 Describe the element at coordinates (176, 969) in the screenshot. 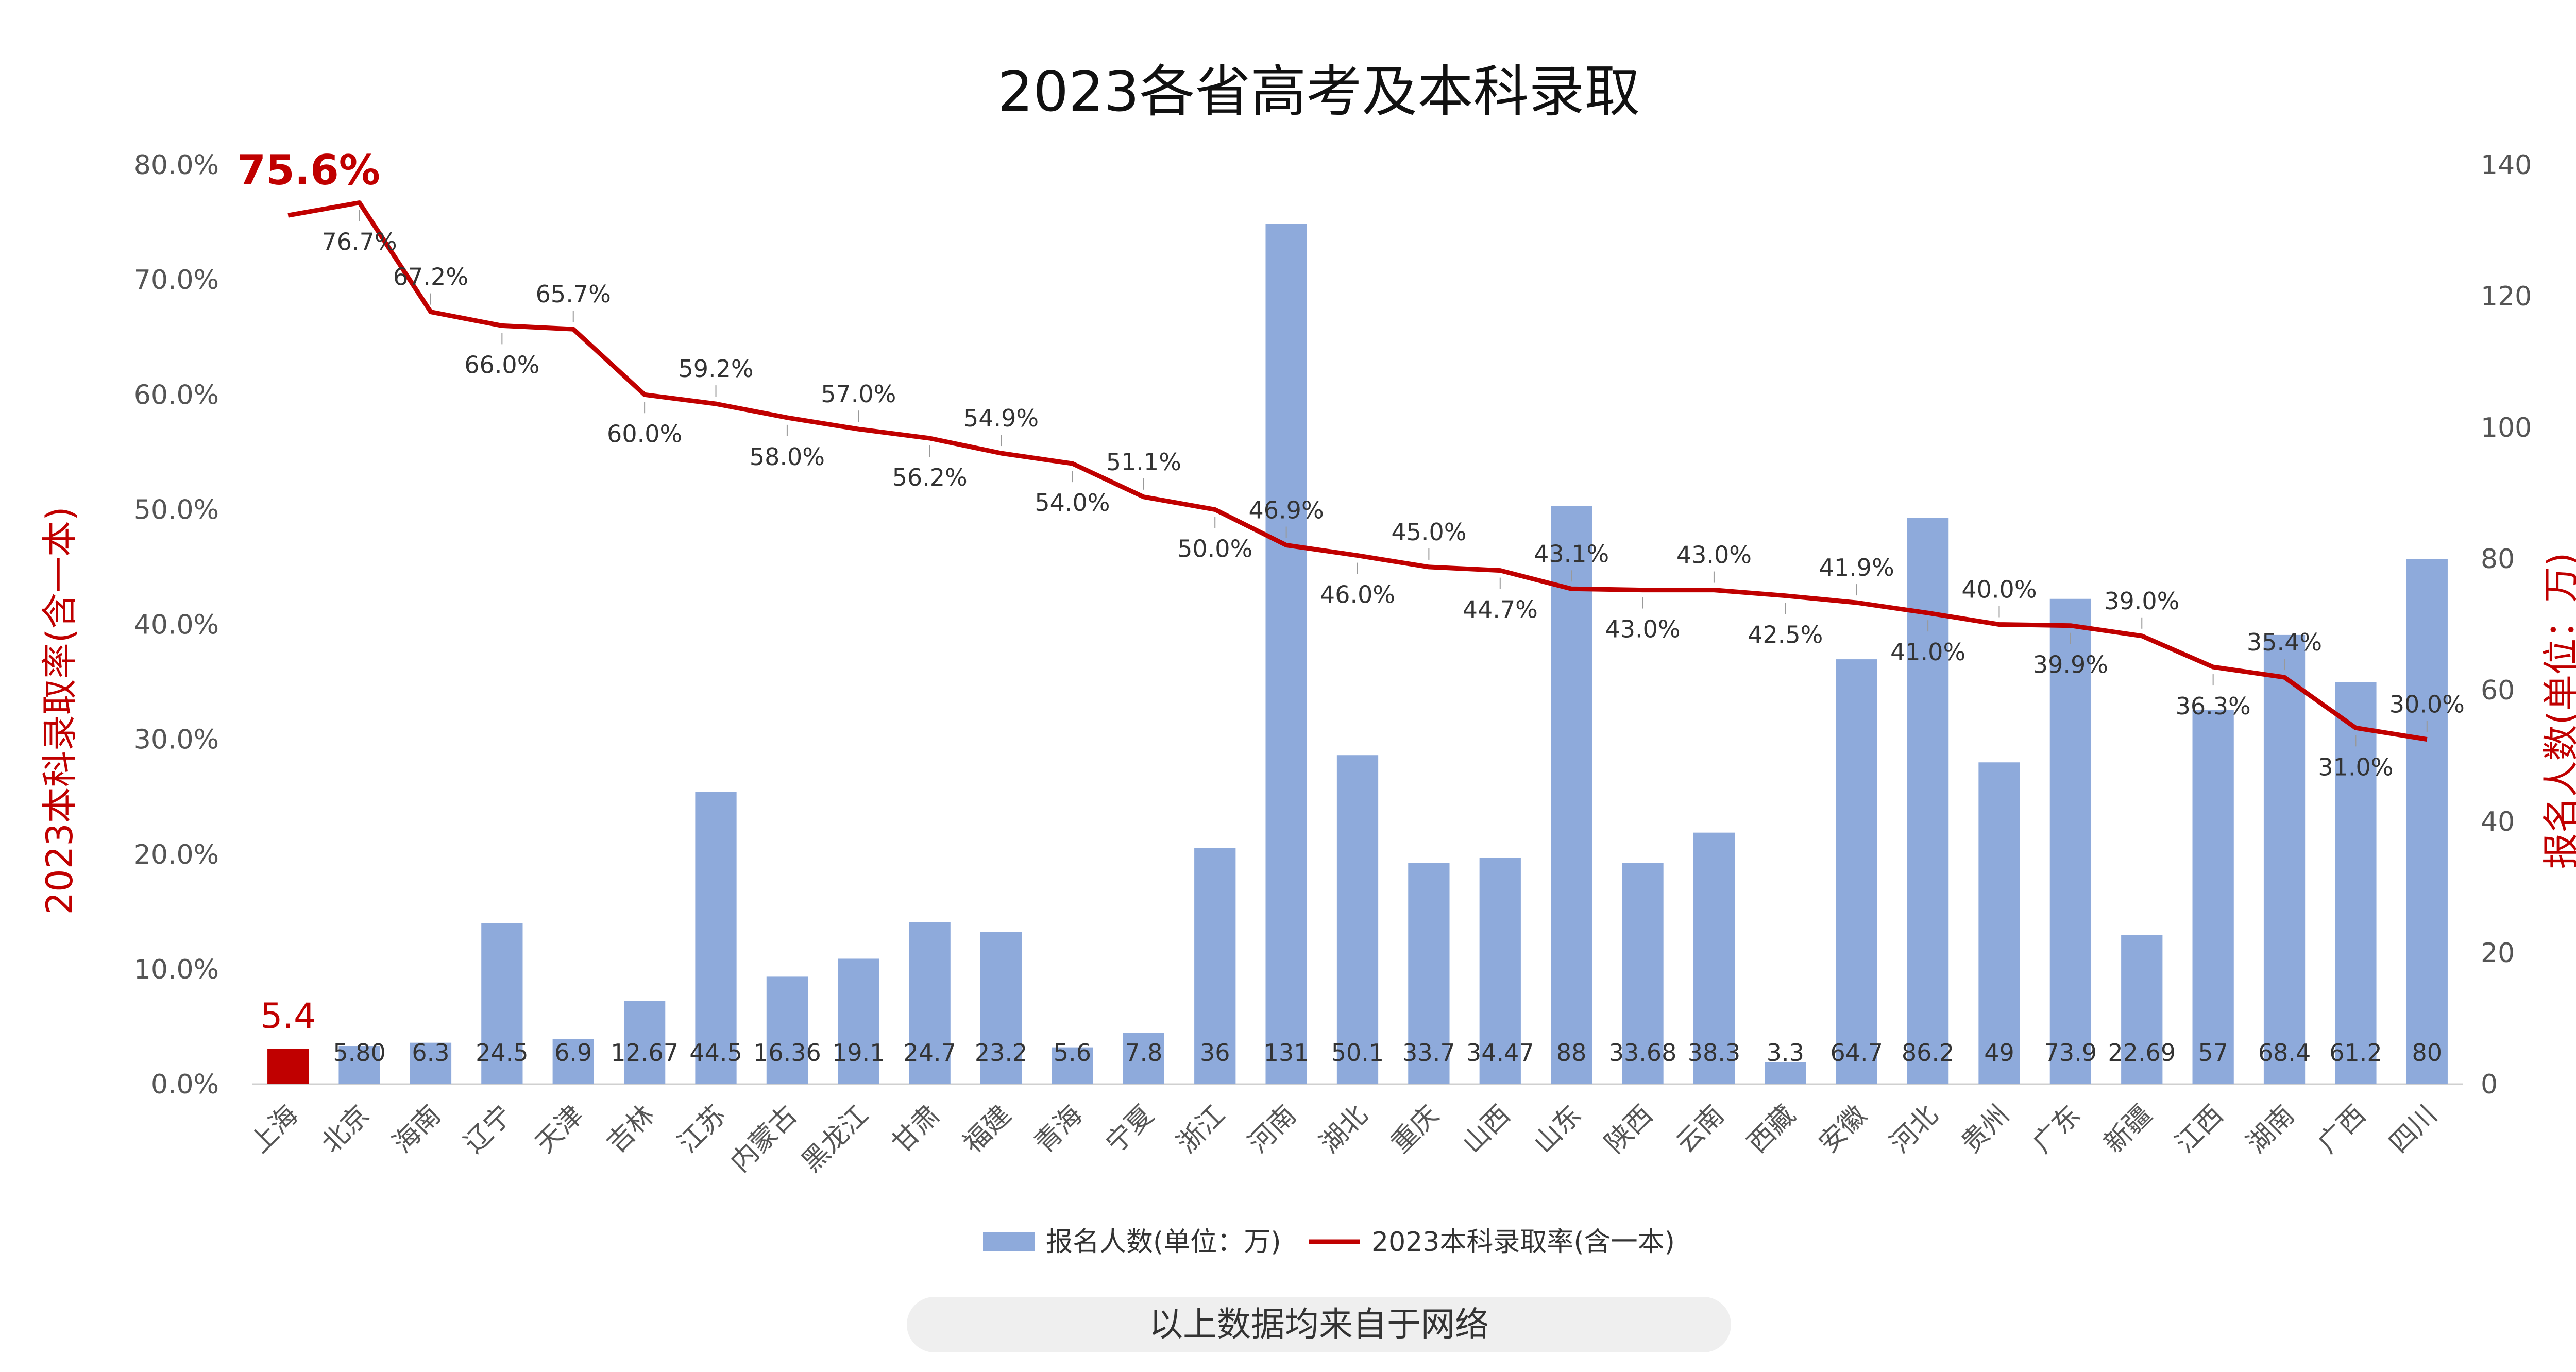

I see `left-axis-tick: 10.0%` at that location.